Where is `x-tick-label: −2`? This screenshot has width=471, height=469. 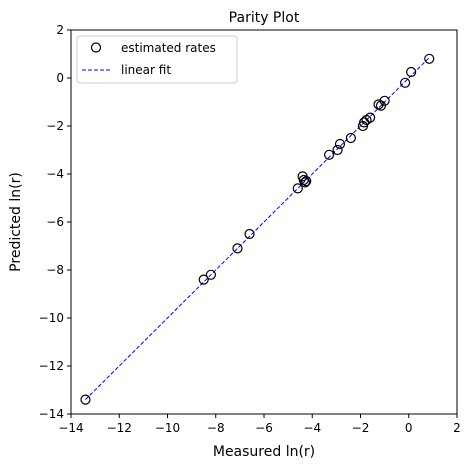
x-tick-label: −2 is located at coordinates (361, 428).